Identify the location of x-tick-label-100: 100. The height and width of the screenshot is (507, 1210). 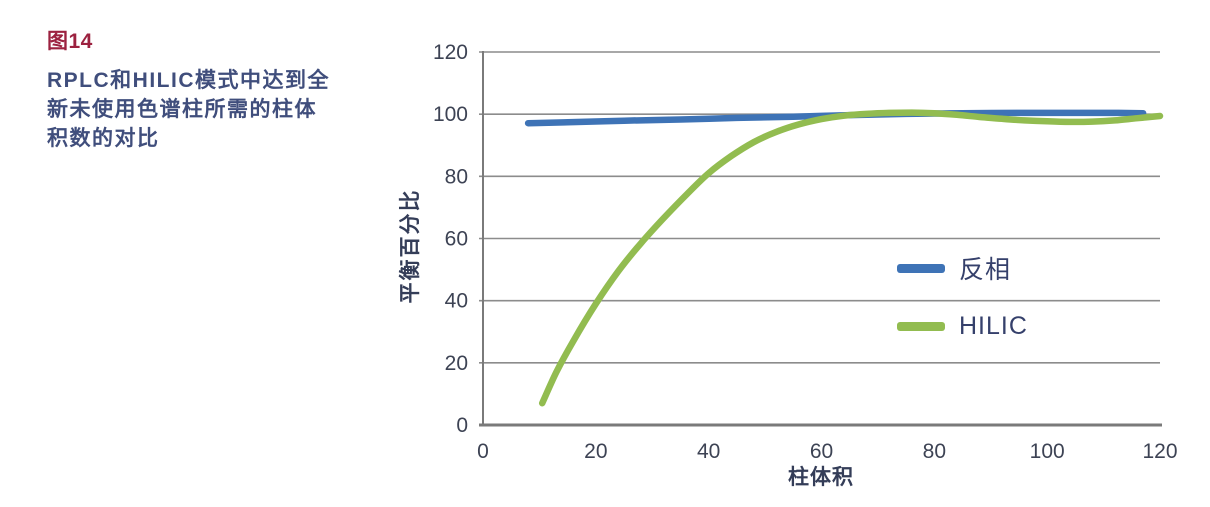
(1047, 451).